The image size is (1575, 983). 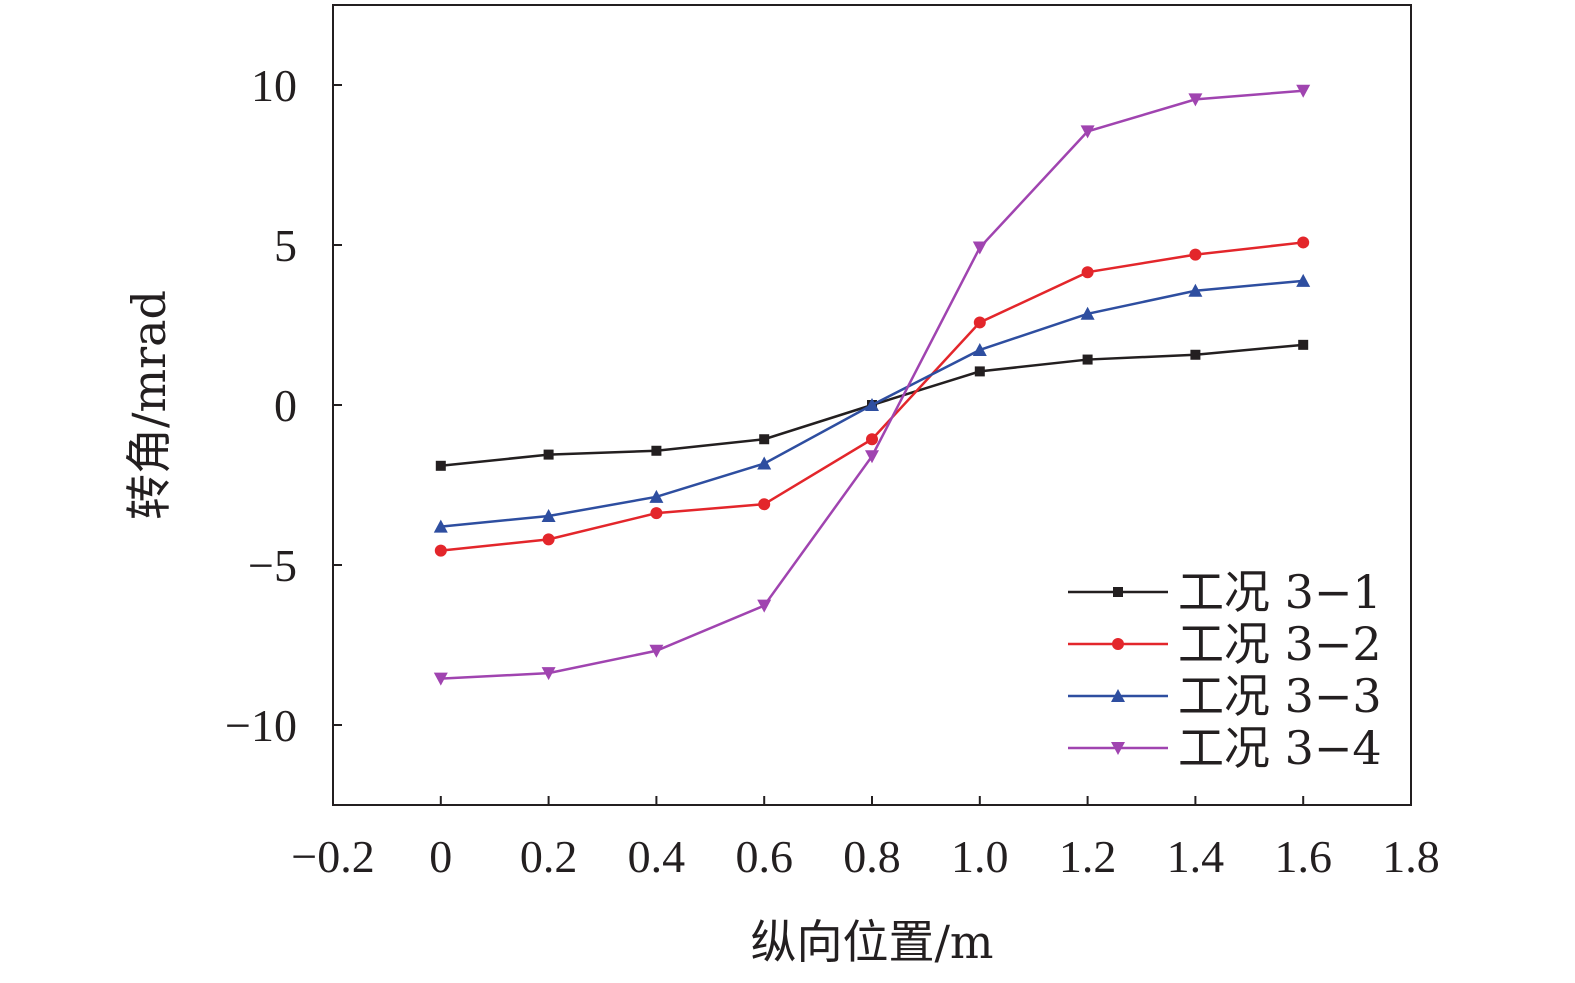 I want to click on x-axis-title: 纵向位置/m, so click(x=871, y=942).